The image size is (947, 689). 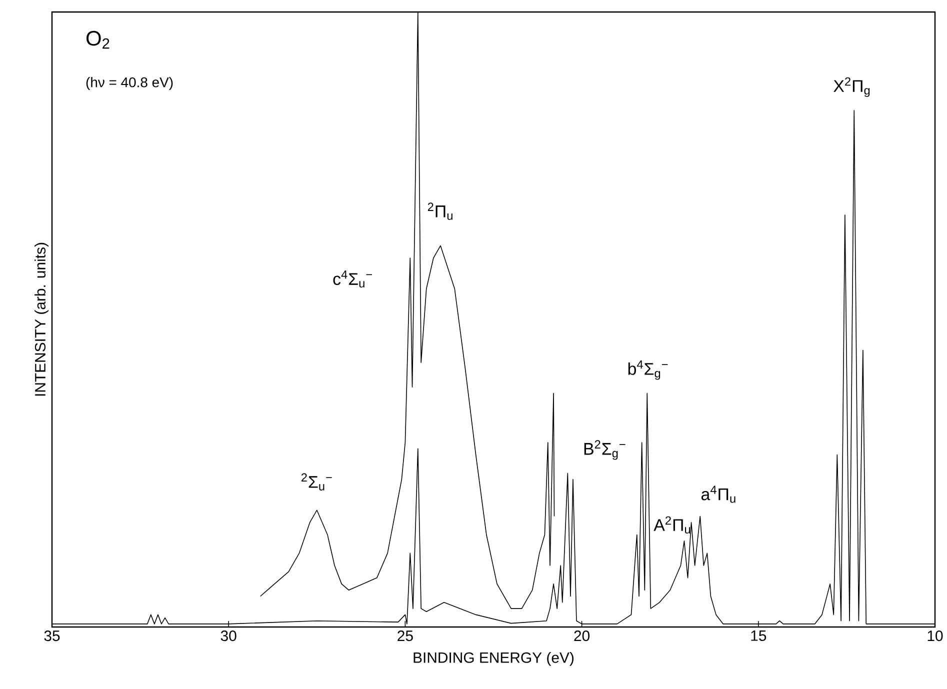 What do you see at coordinates (52, 636) in the screenshot?
I see `x-tick-label: 35` at bounding box center [52, 636].